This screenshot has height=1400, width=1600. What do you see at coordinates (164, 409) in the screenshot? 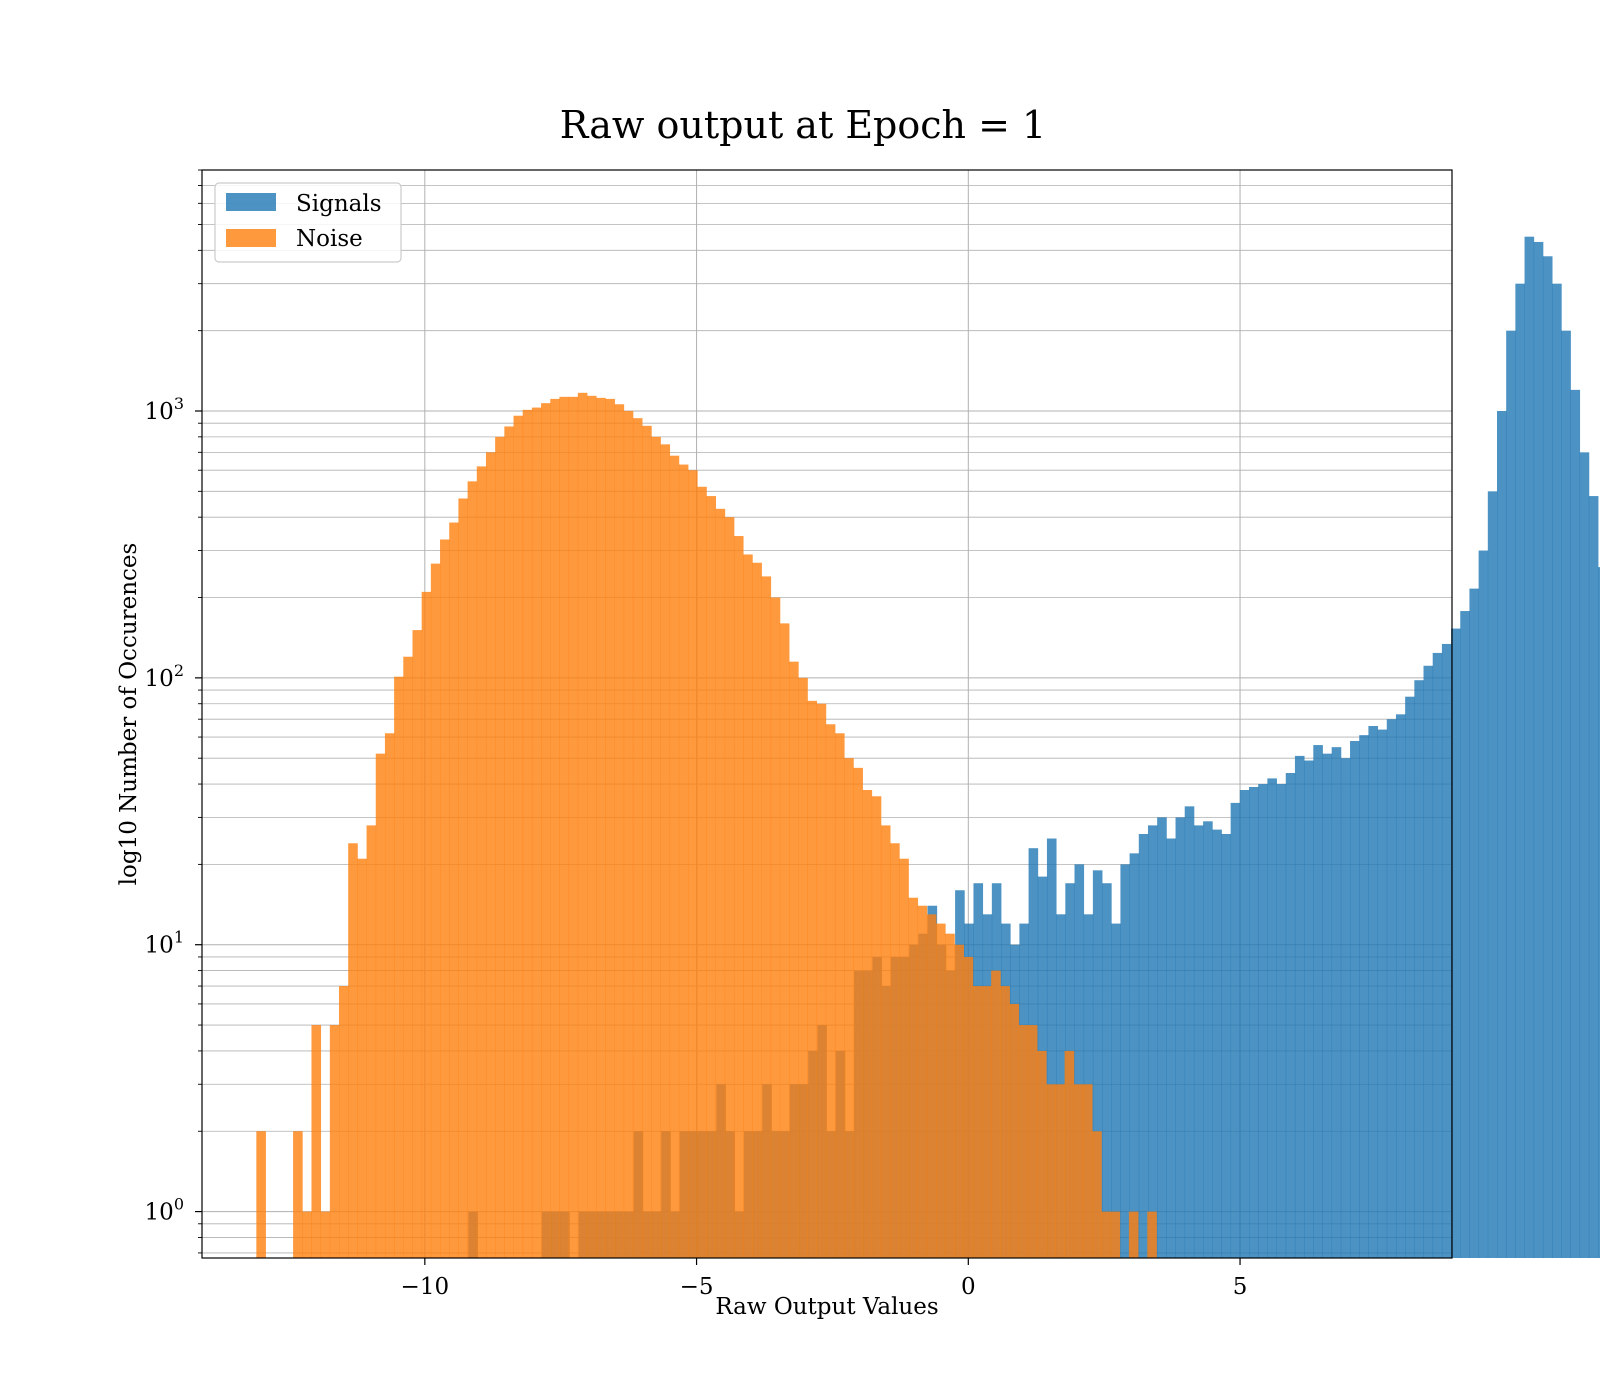
I see `y-tick-label: 10³` at bounding box center [164, 409].